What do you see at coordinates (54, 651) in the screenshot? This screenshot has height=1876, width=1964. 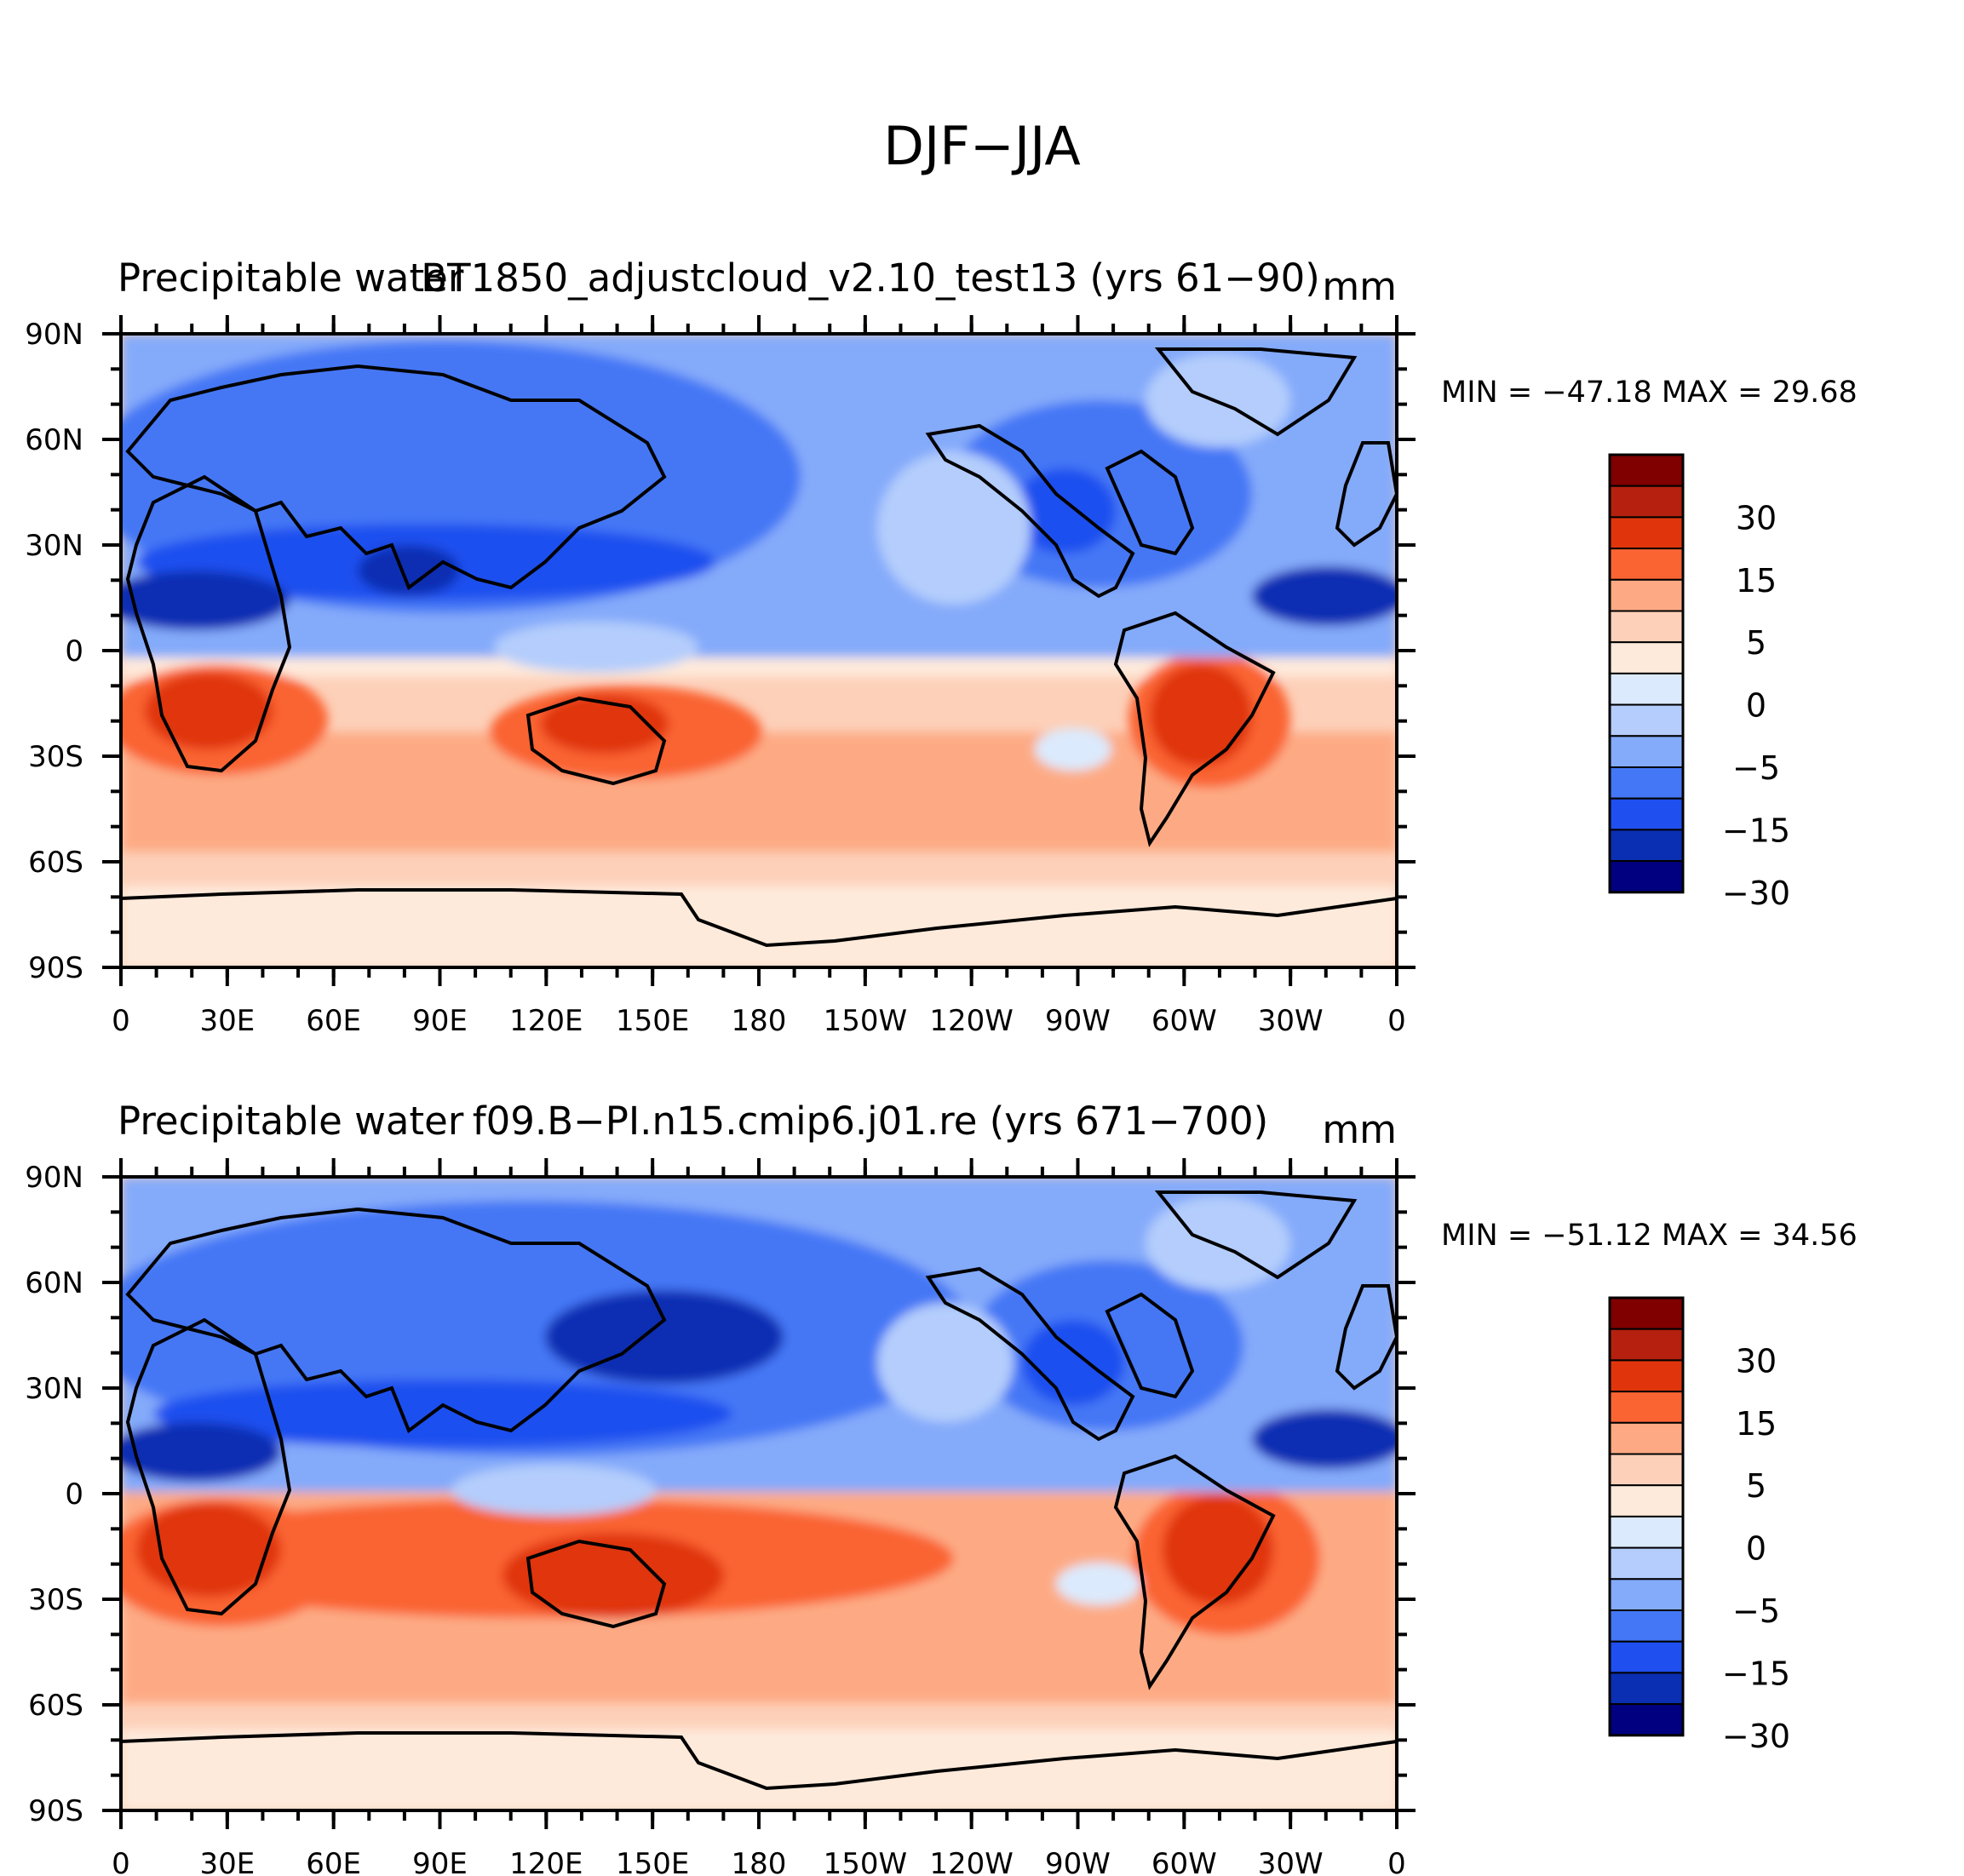 I see `panel-1-yticklabels: 90N 60N 30N 0 30S 60S 90S` at bounding box center [54, 651].